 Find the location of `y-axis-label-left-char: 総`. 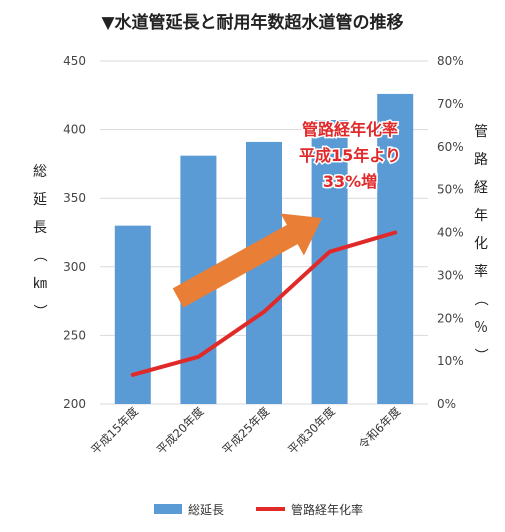

y-axis-label-left-char: 総 is located at coordinates (40, 172).